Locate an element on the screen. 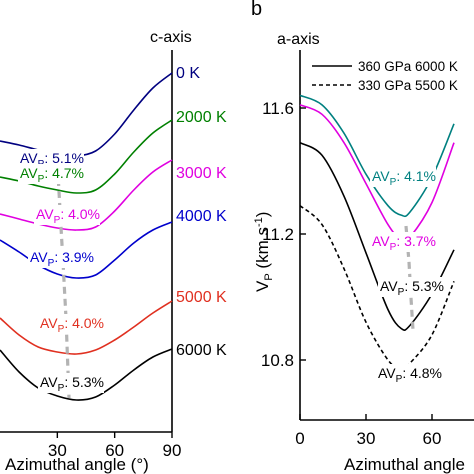  right-y-tick-label: 11.2 is located at coordinates (278, 234).